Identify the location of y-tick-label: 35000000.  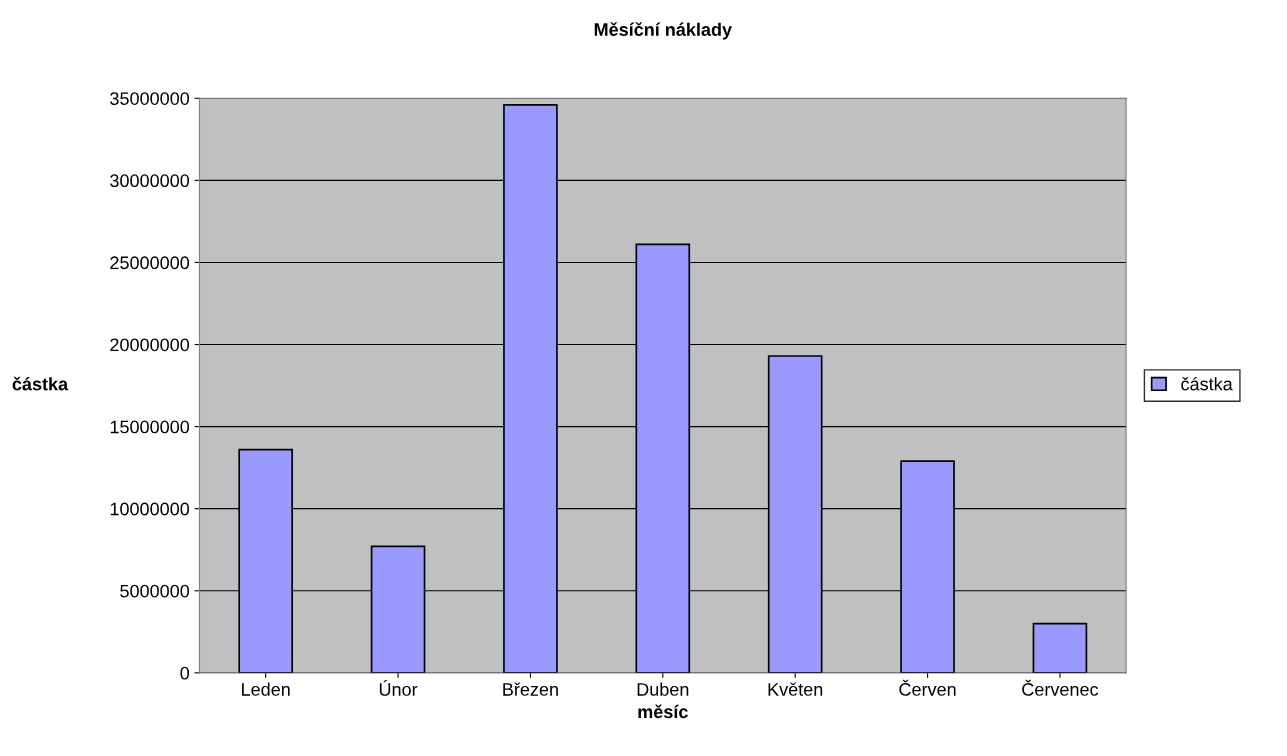
(150, 98).